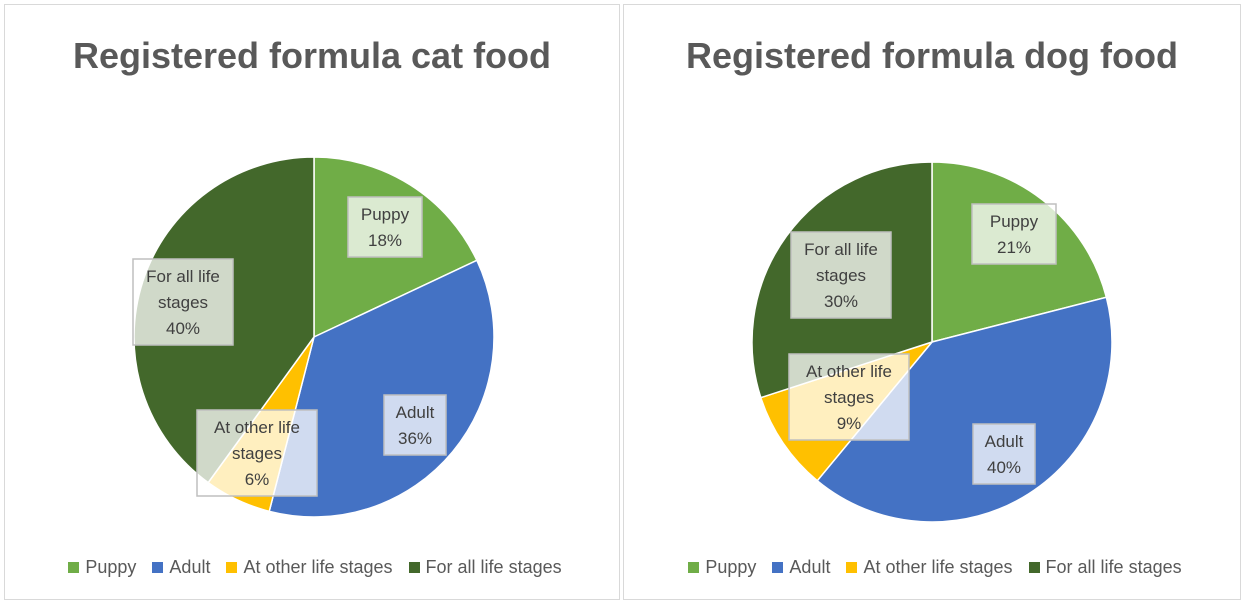  What do you see at coordinates (841, 301) in the screenshot?
I see `data-label-value: 30%` at bounding box center [841, 301].